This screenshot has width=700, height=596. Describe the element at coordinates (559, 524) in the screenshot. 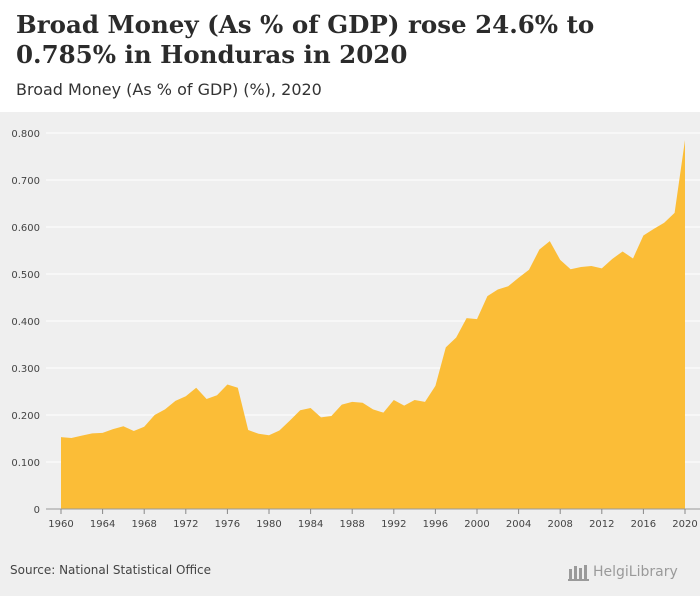

I see `x-tick-label: 2008` at that location.